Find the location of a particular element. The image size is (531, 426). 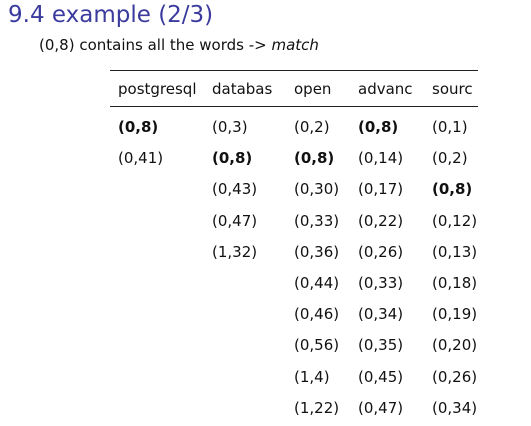

posting-cell: (0,46) is located at coordinates (317, 314).